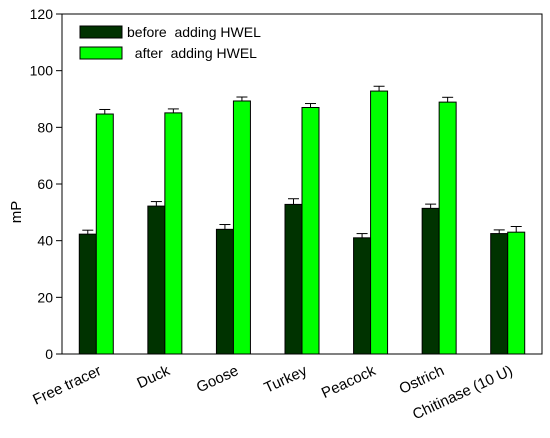 The width and height of the screenshot is (550, 438). I want to click on y-tick-label: 0, so click(49, 354).